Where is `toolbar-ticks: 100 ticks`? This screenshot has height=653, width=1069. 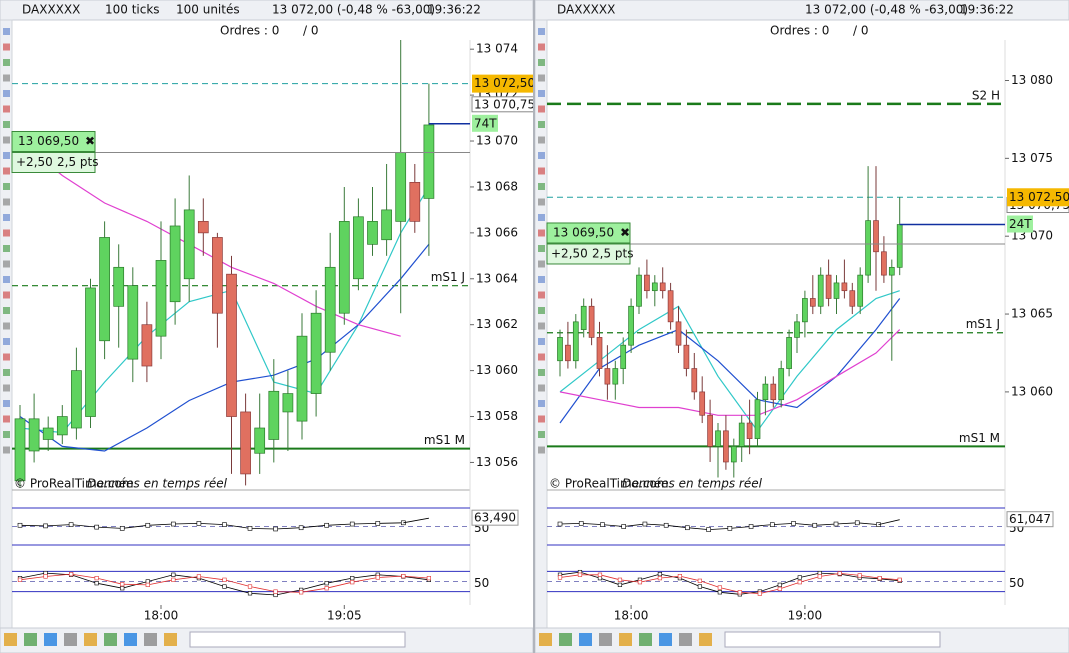 toolbar-ticks: 100 ticks is located at coordinates (132, 10).